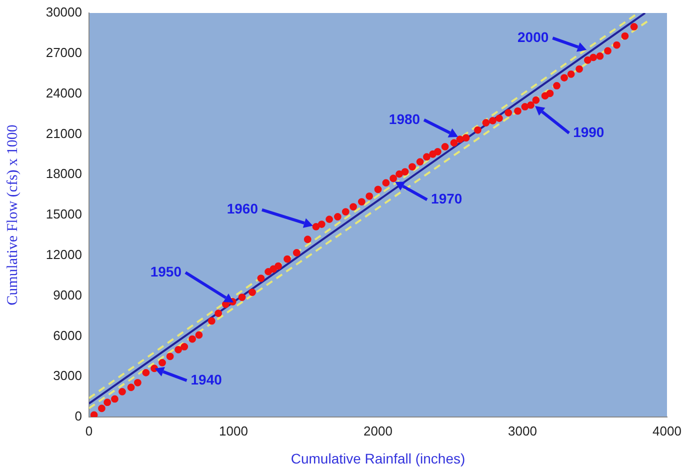 This screenshot has width=686, height=472. I want to click on annotation: 1970, so click(446, 198).